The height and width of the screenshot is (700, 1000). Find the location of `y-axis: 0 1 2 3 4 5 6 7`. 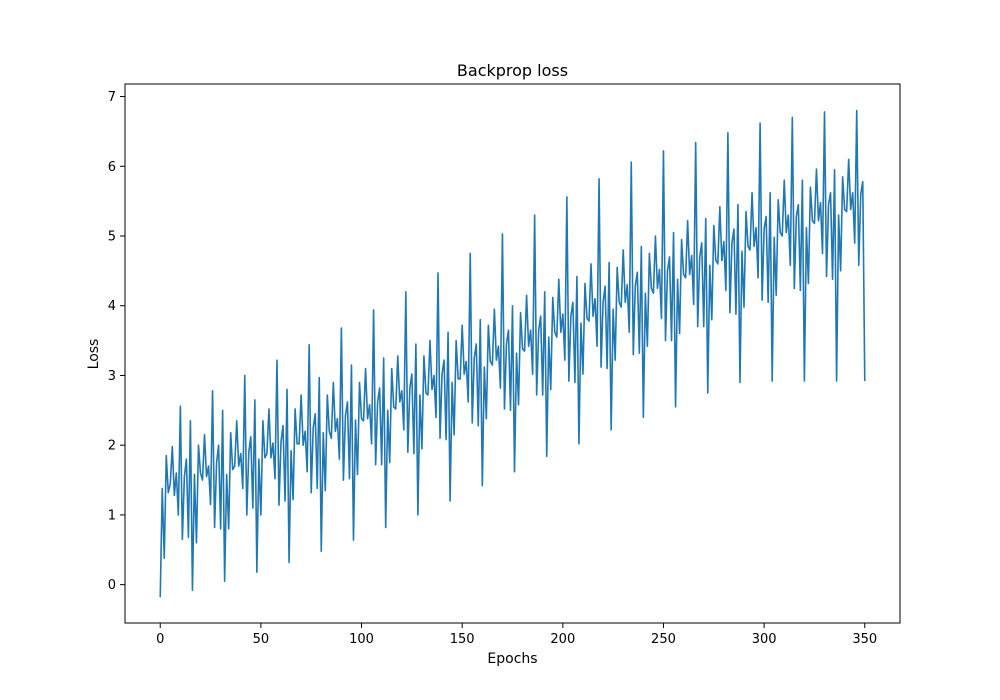

y-axis: 0 1 2 3 4 5 6 7 is located at coordinates (116, 341).